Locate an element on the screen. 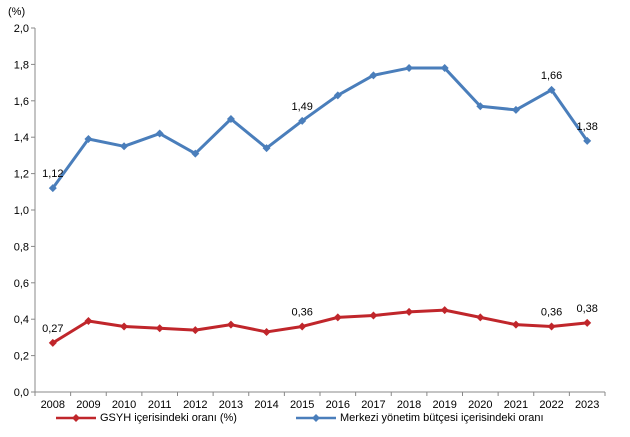  y-tick-label: 1,6 is located at coordinates (21, 102).